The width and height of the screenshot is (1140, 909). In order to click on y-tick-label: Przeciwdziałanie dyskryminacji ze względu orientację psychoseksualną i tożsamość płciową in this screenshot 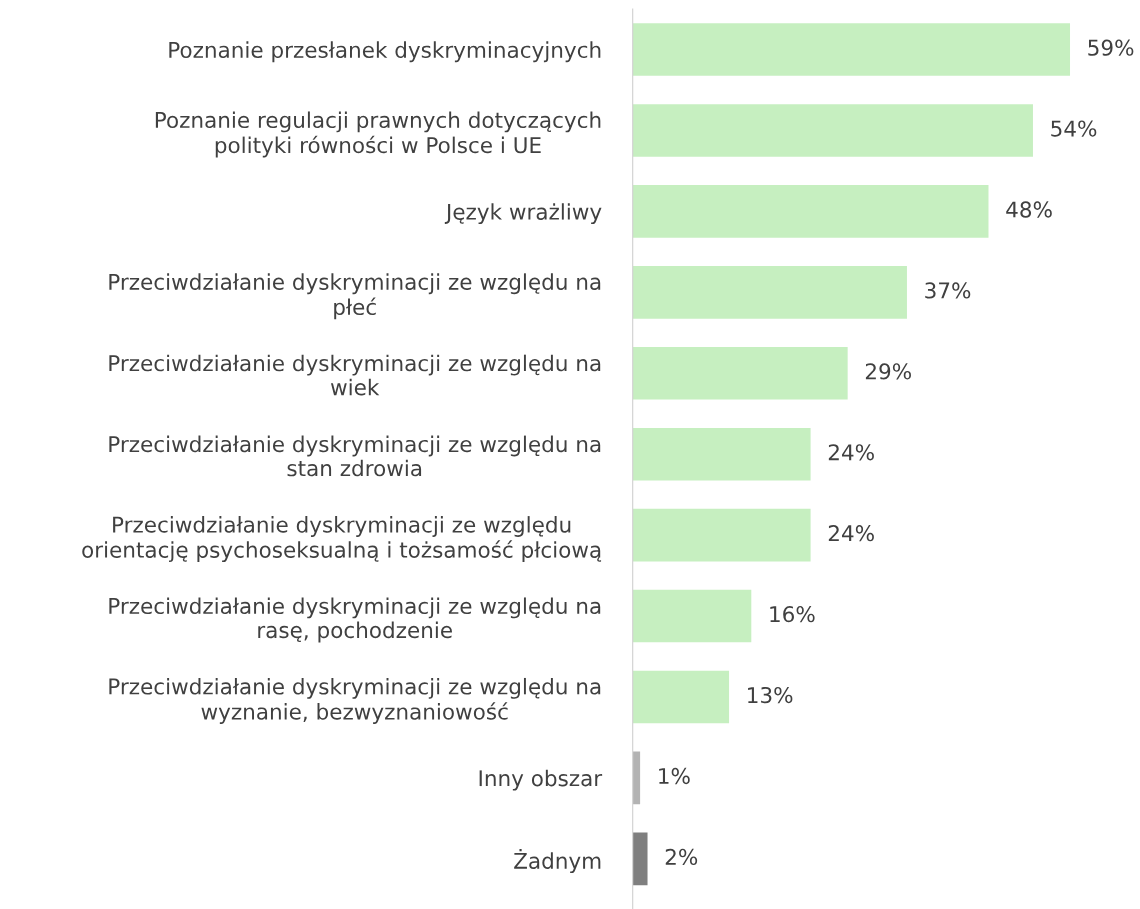, I will do `click(342, 539)`.